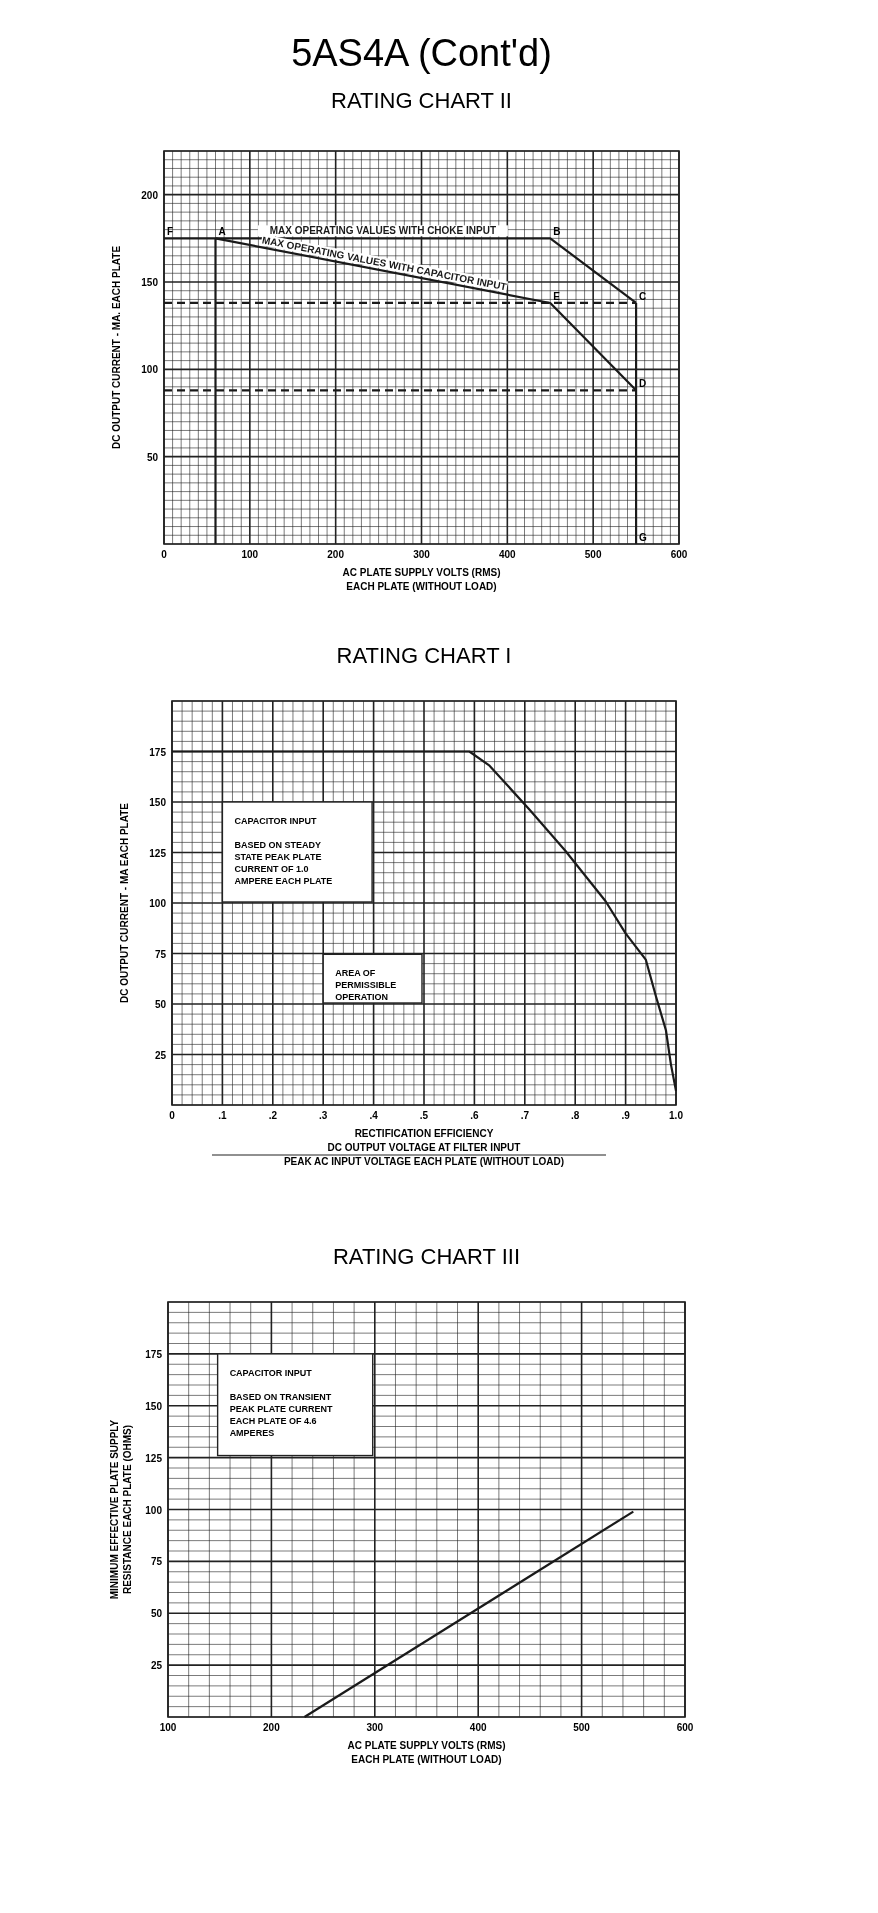 The height and width of the screenshot is (1913, 878). I want to click on x-tick-label: .8, so click(575, 1115).